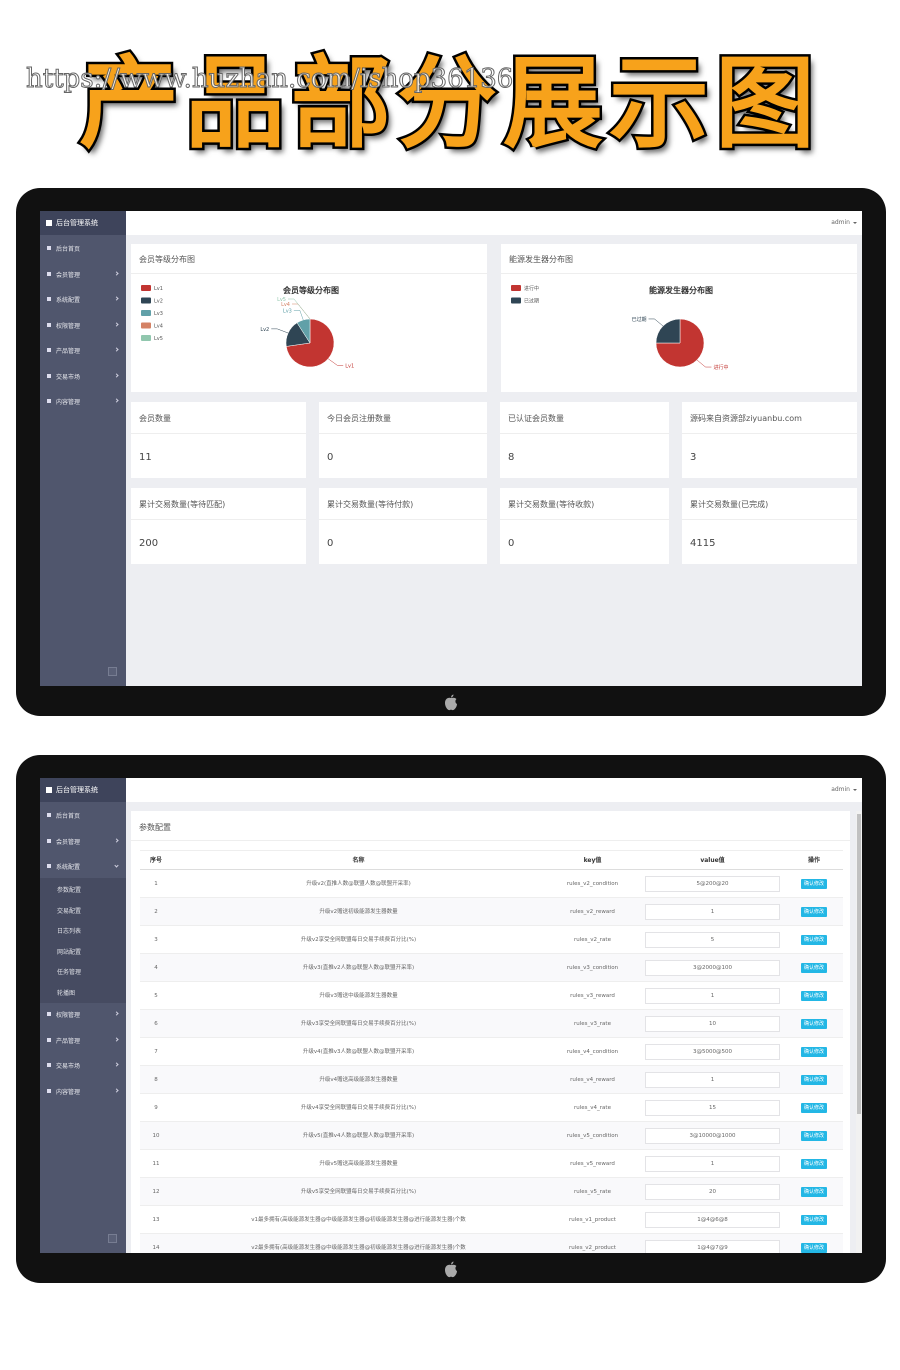 Image resolution: width=900 pixels, height=1370 pixels. Describe the element at coordinates (720, 367) in the screenshot. I see `pie-label: 进行中` at that location.